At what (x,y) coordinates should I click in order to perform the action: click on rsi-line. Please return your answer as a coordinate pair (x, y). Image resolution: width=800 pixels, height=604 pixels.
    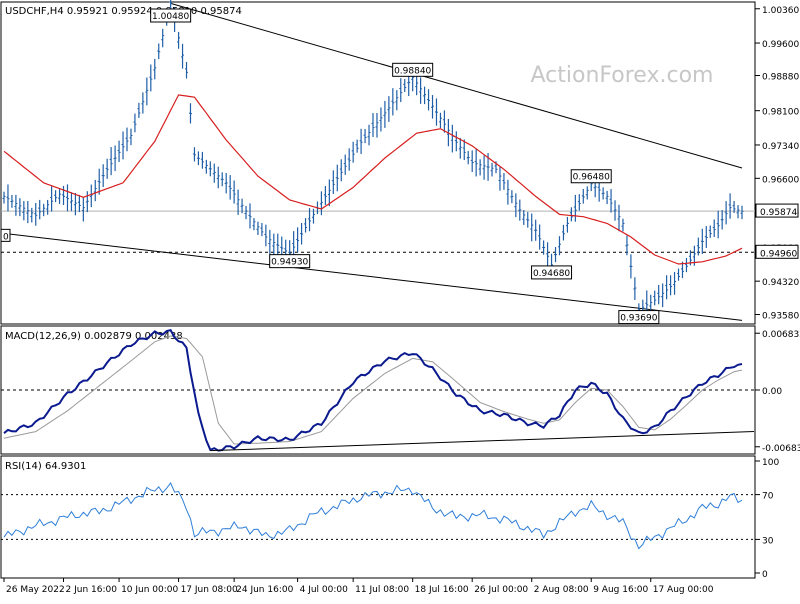
    Looking at the image, I should click on (373, 516).